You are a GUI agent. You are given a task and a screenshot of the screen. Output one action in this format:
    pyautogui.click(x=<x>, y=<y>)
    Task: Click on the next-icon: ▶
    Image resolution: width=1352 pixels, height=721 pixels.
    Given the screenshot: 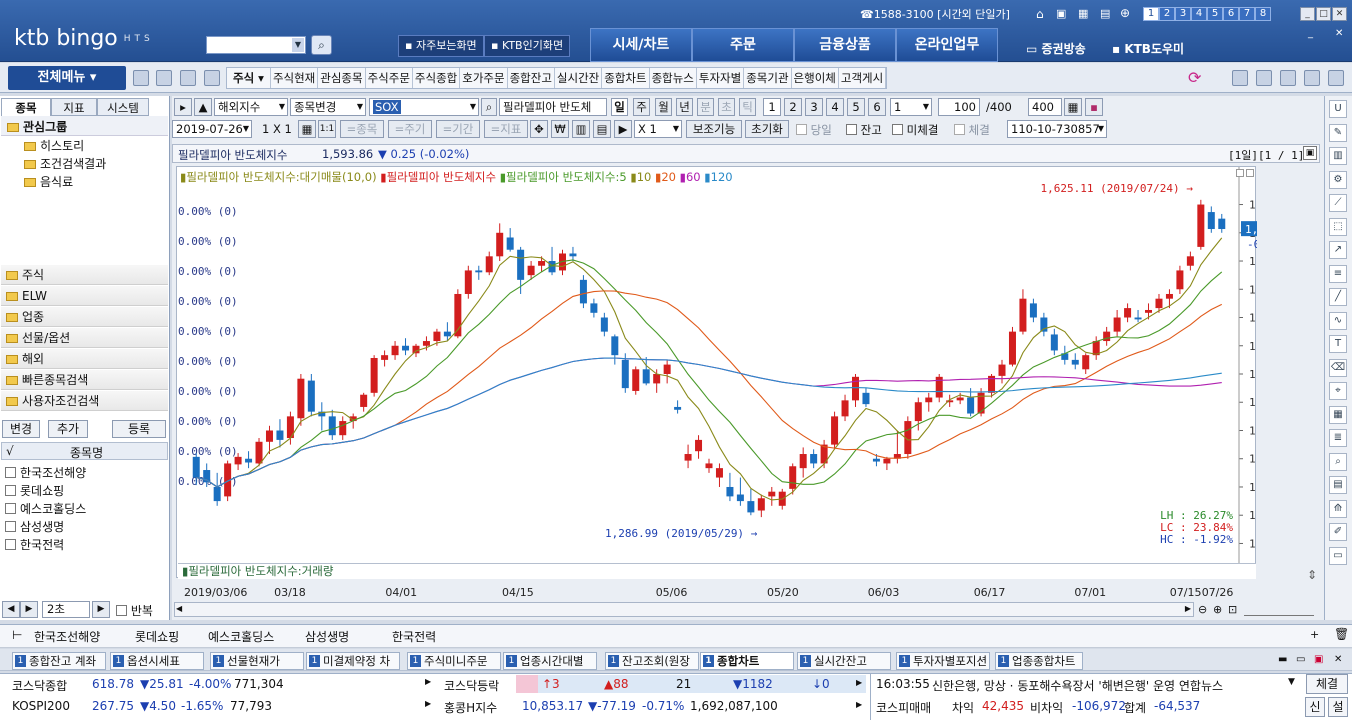 What is the action you would take?
    pyautogui.click(x=29, y=609)
    